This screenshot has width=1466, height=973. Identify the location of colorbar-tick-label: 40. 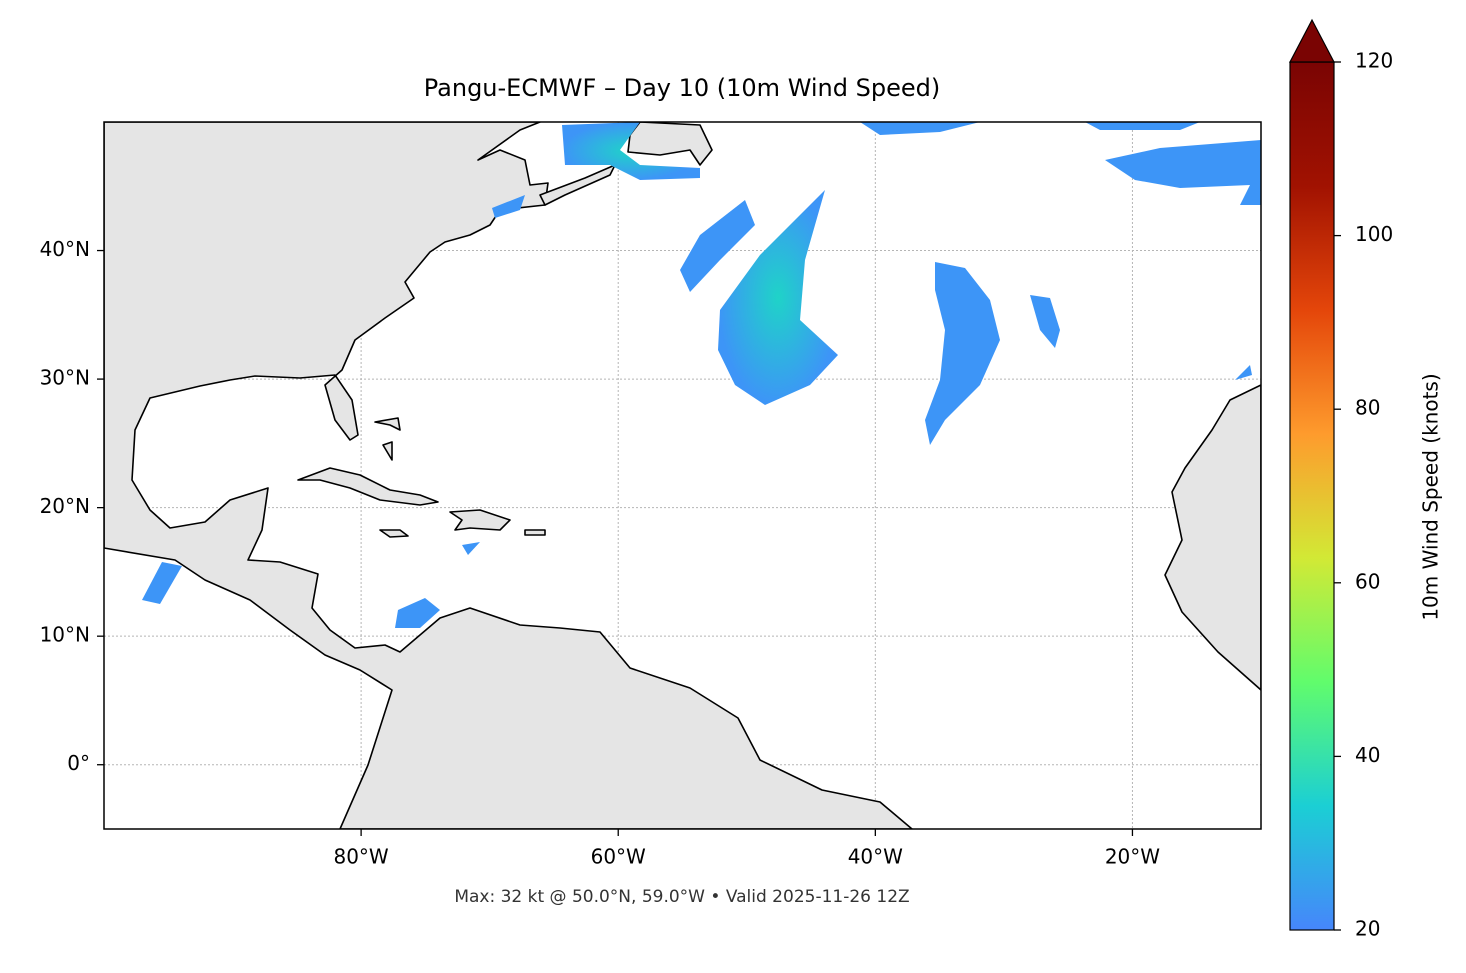
(1367, 755).